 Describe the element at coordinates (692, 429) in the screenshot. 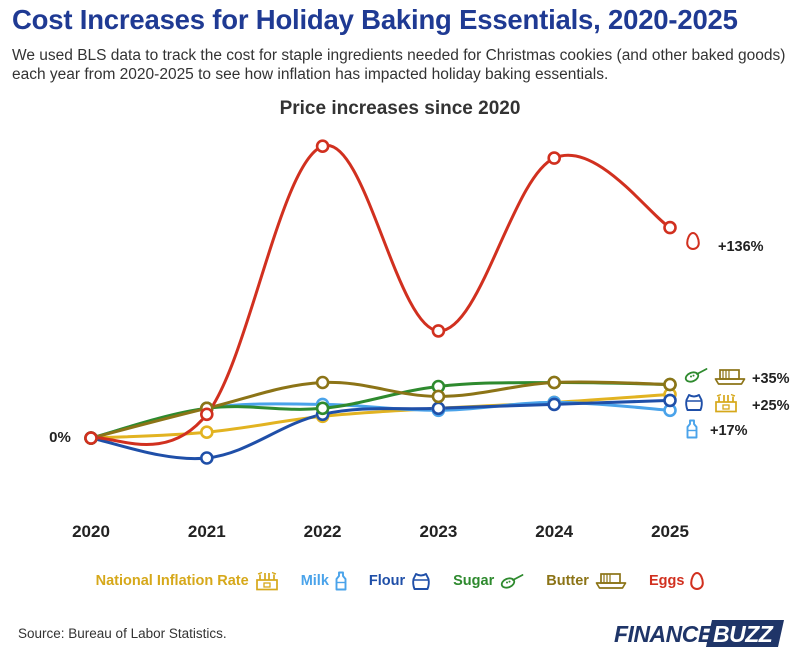

I see `end-milk-bottle-icon` at that location.